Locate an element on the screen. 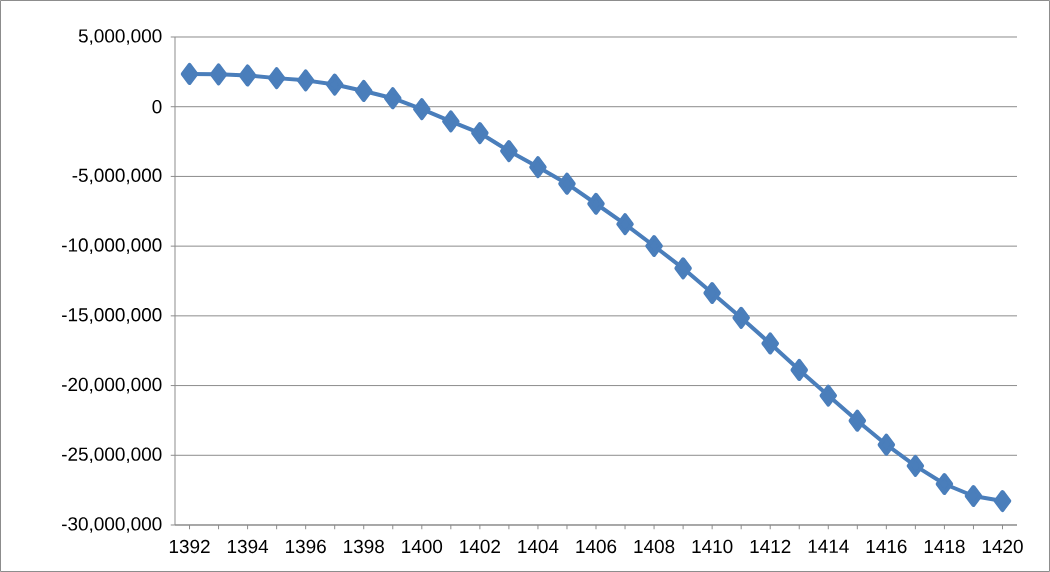  y-tick-label: 0 is located at coordinates (157, 107).